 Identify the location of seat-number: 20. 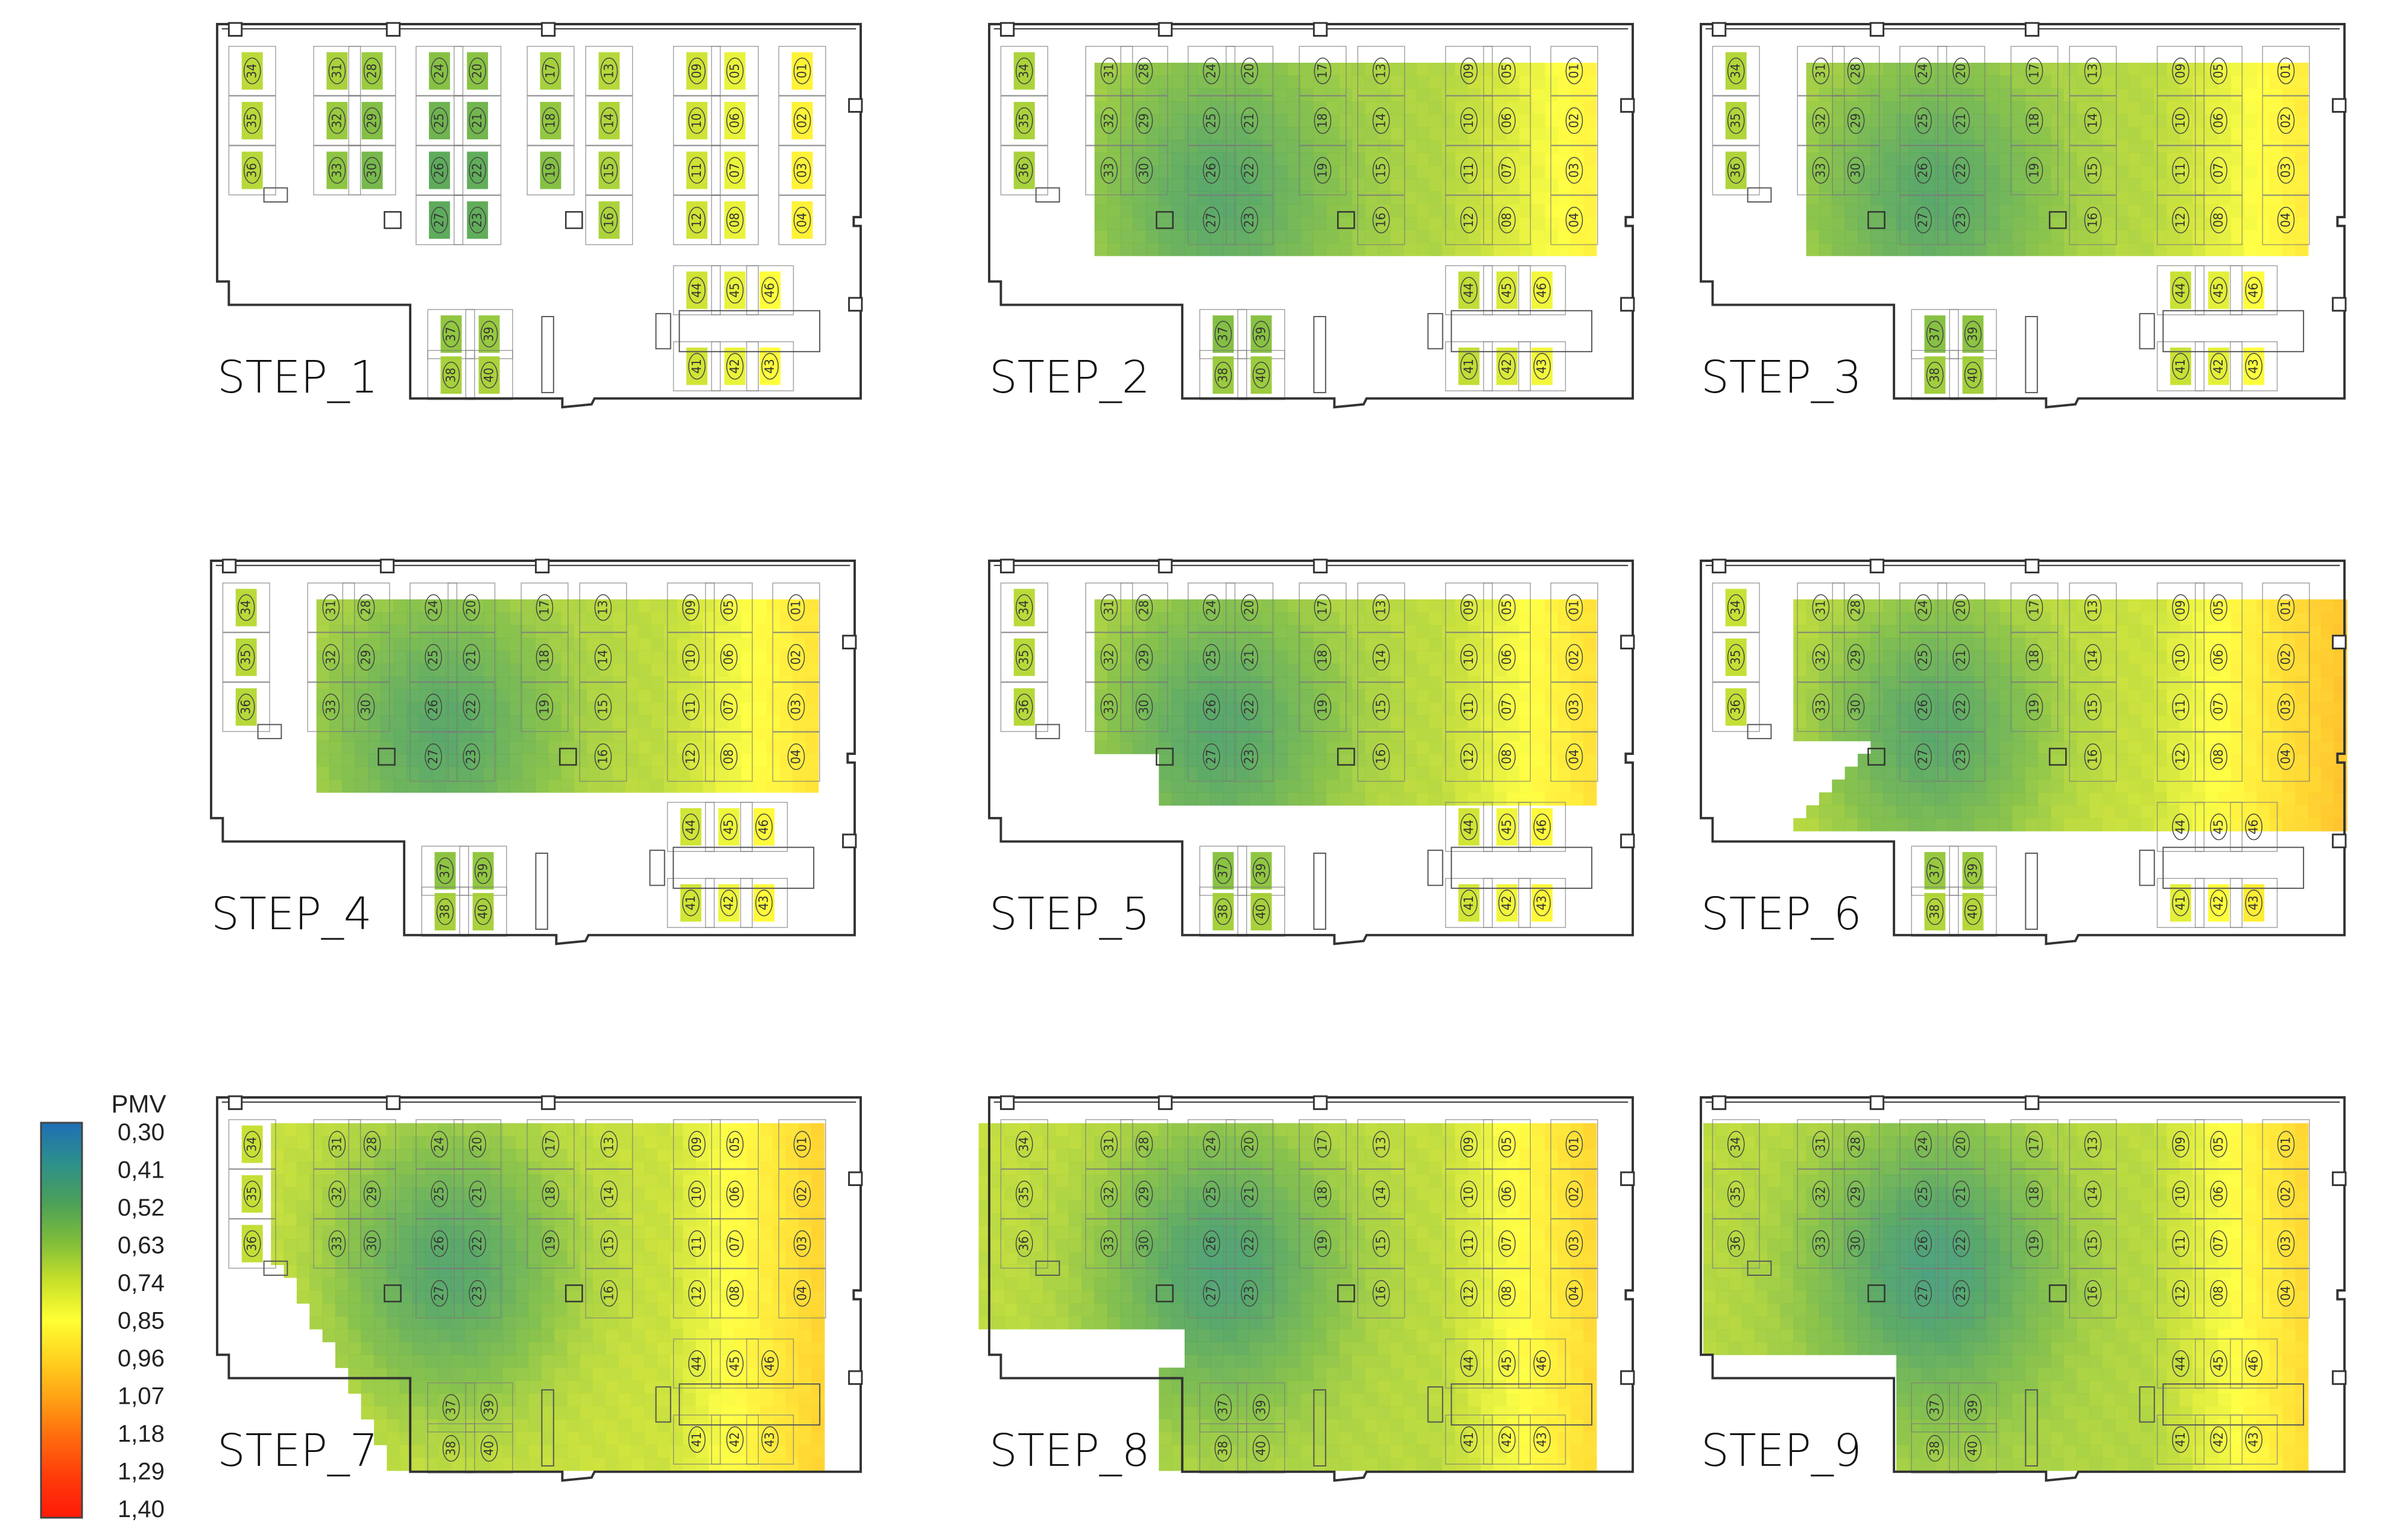
(471, 607).